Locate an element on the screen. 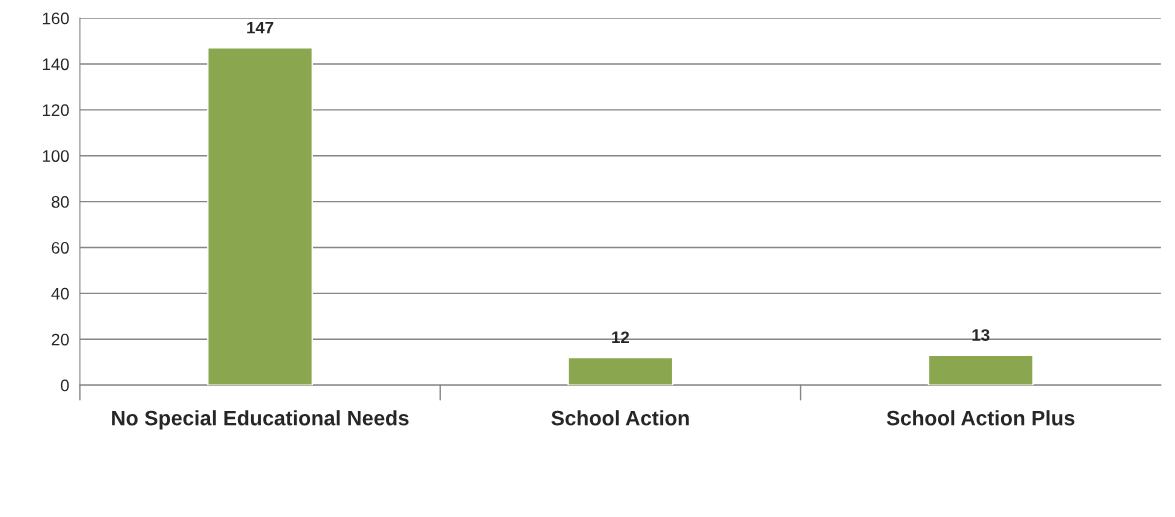 The height and width of the screenshot is (517, 1175). y-tick-label: 140 is located at coordinates (55, 64).